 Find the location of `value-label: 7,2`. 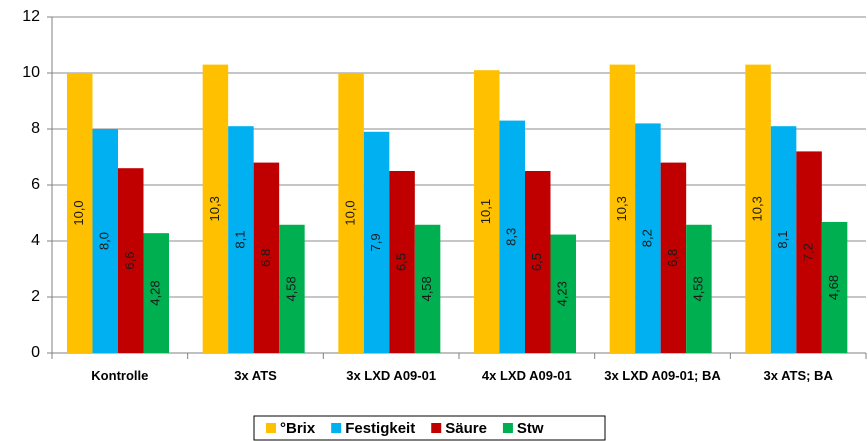

value-label: 7,2 is located at coordinates (808, 252).